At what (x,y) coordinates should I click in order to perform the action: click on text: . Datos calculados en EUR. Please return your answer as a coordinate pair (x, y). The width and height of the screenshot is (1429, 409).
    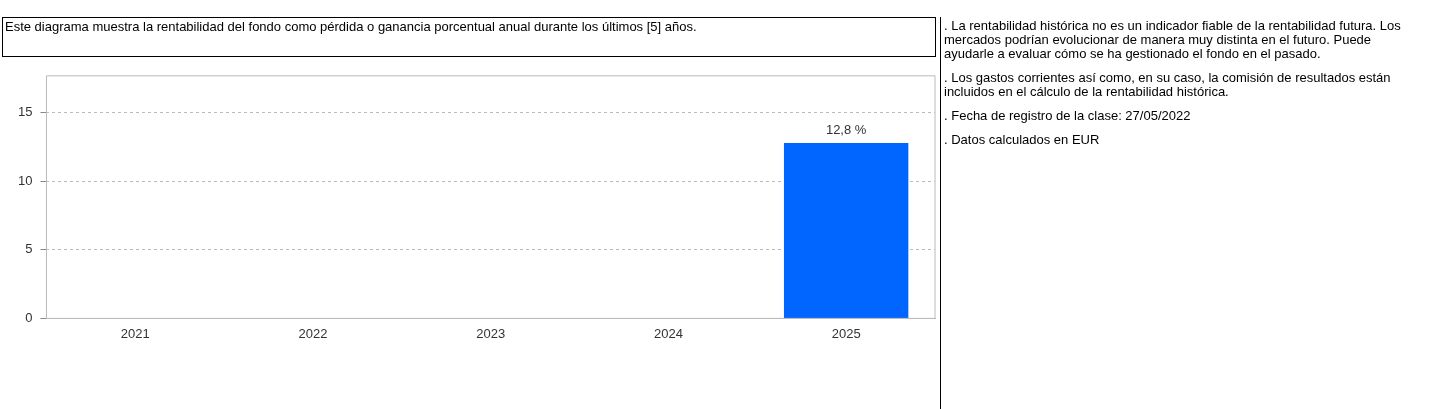
    Looking at the image, I should click on (1022, 139).